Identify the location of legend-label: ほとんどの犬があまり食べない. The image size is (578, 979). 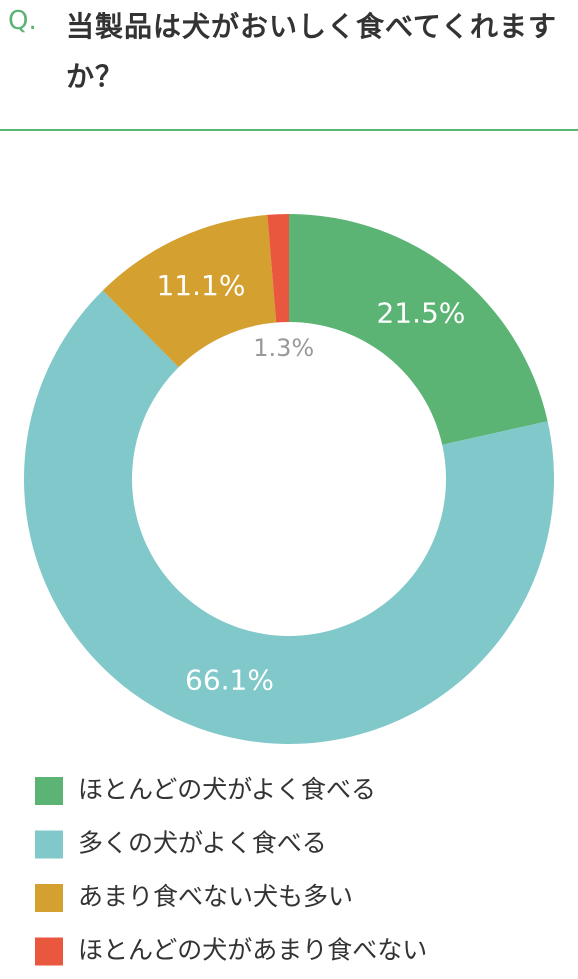
(252, 950).